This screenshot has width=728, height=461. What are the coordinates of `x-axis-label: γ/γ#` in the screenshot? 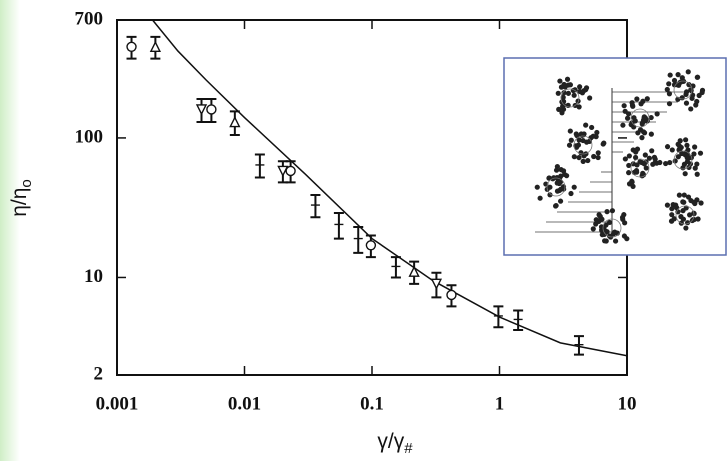 It's located at (395, 443).